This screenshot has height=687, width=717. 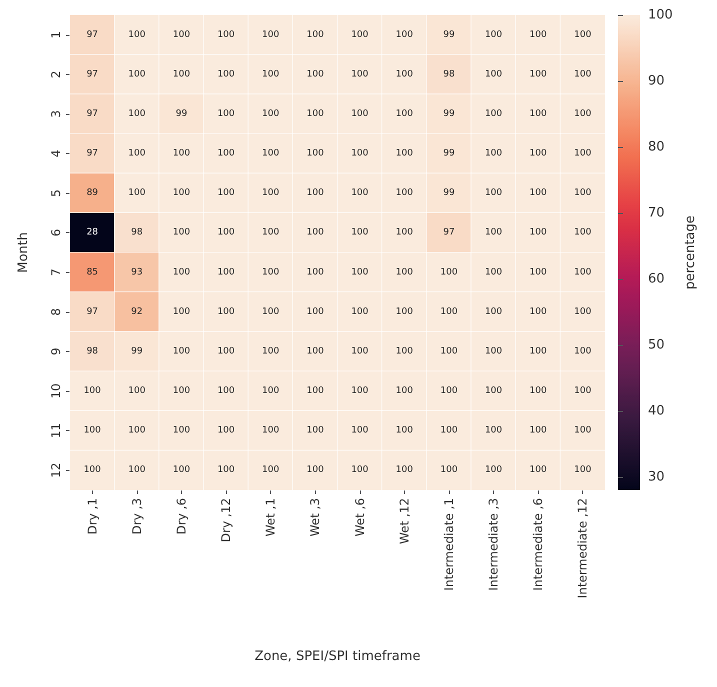 What do you see at coordinates (583, 548) in the screenshot?
I see `x-tick-label: Intermediate ,12` at bounding box center [583, 548].